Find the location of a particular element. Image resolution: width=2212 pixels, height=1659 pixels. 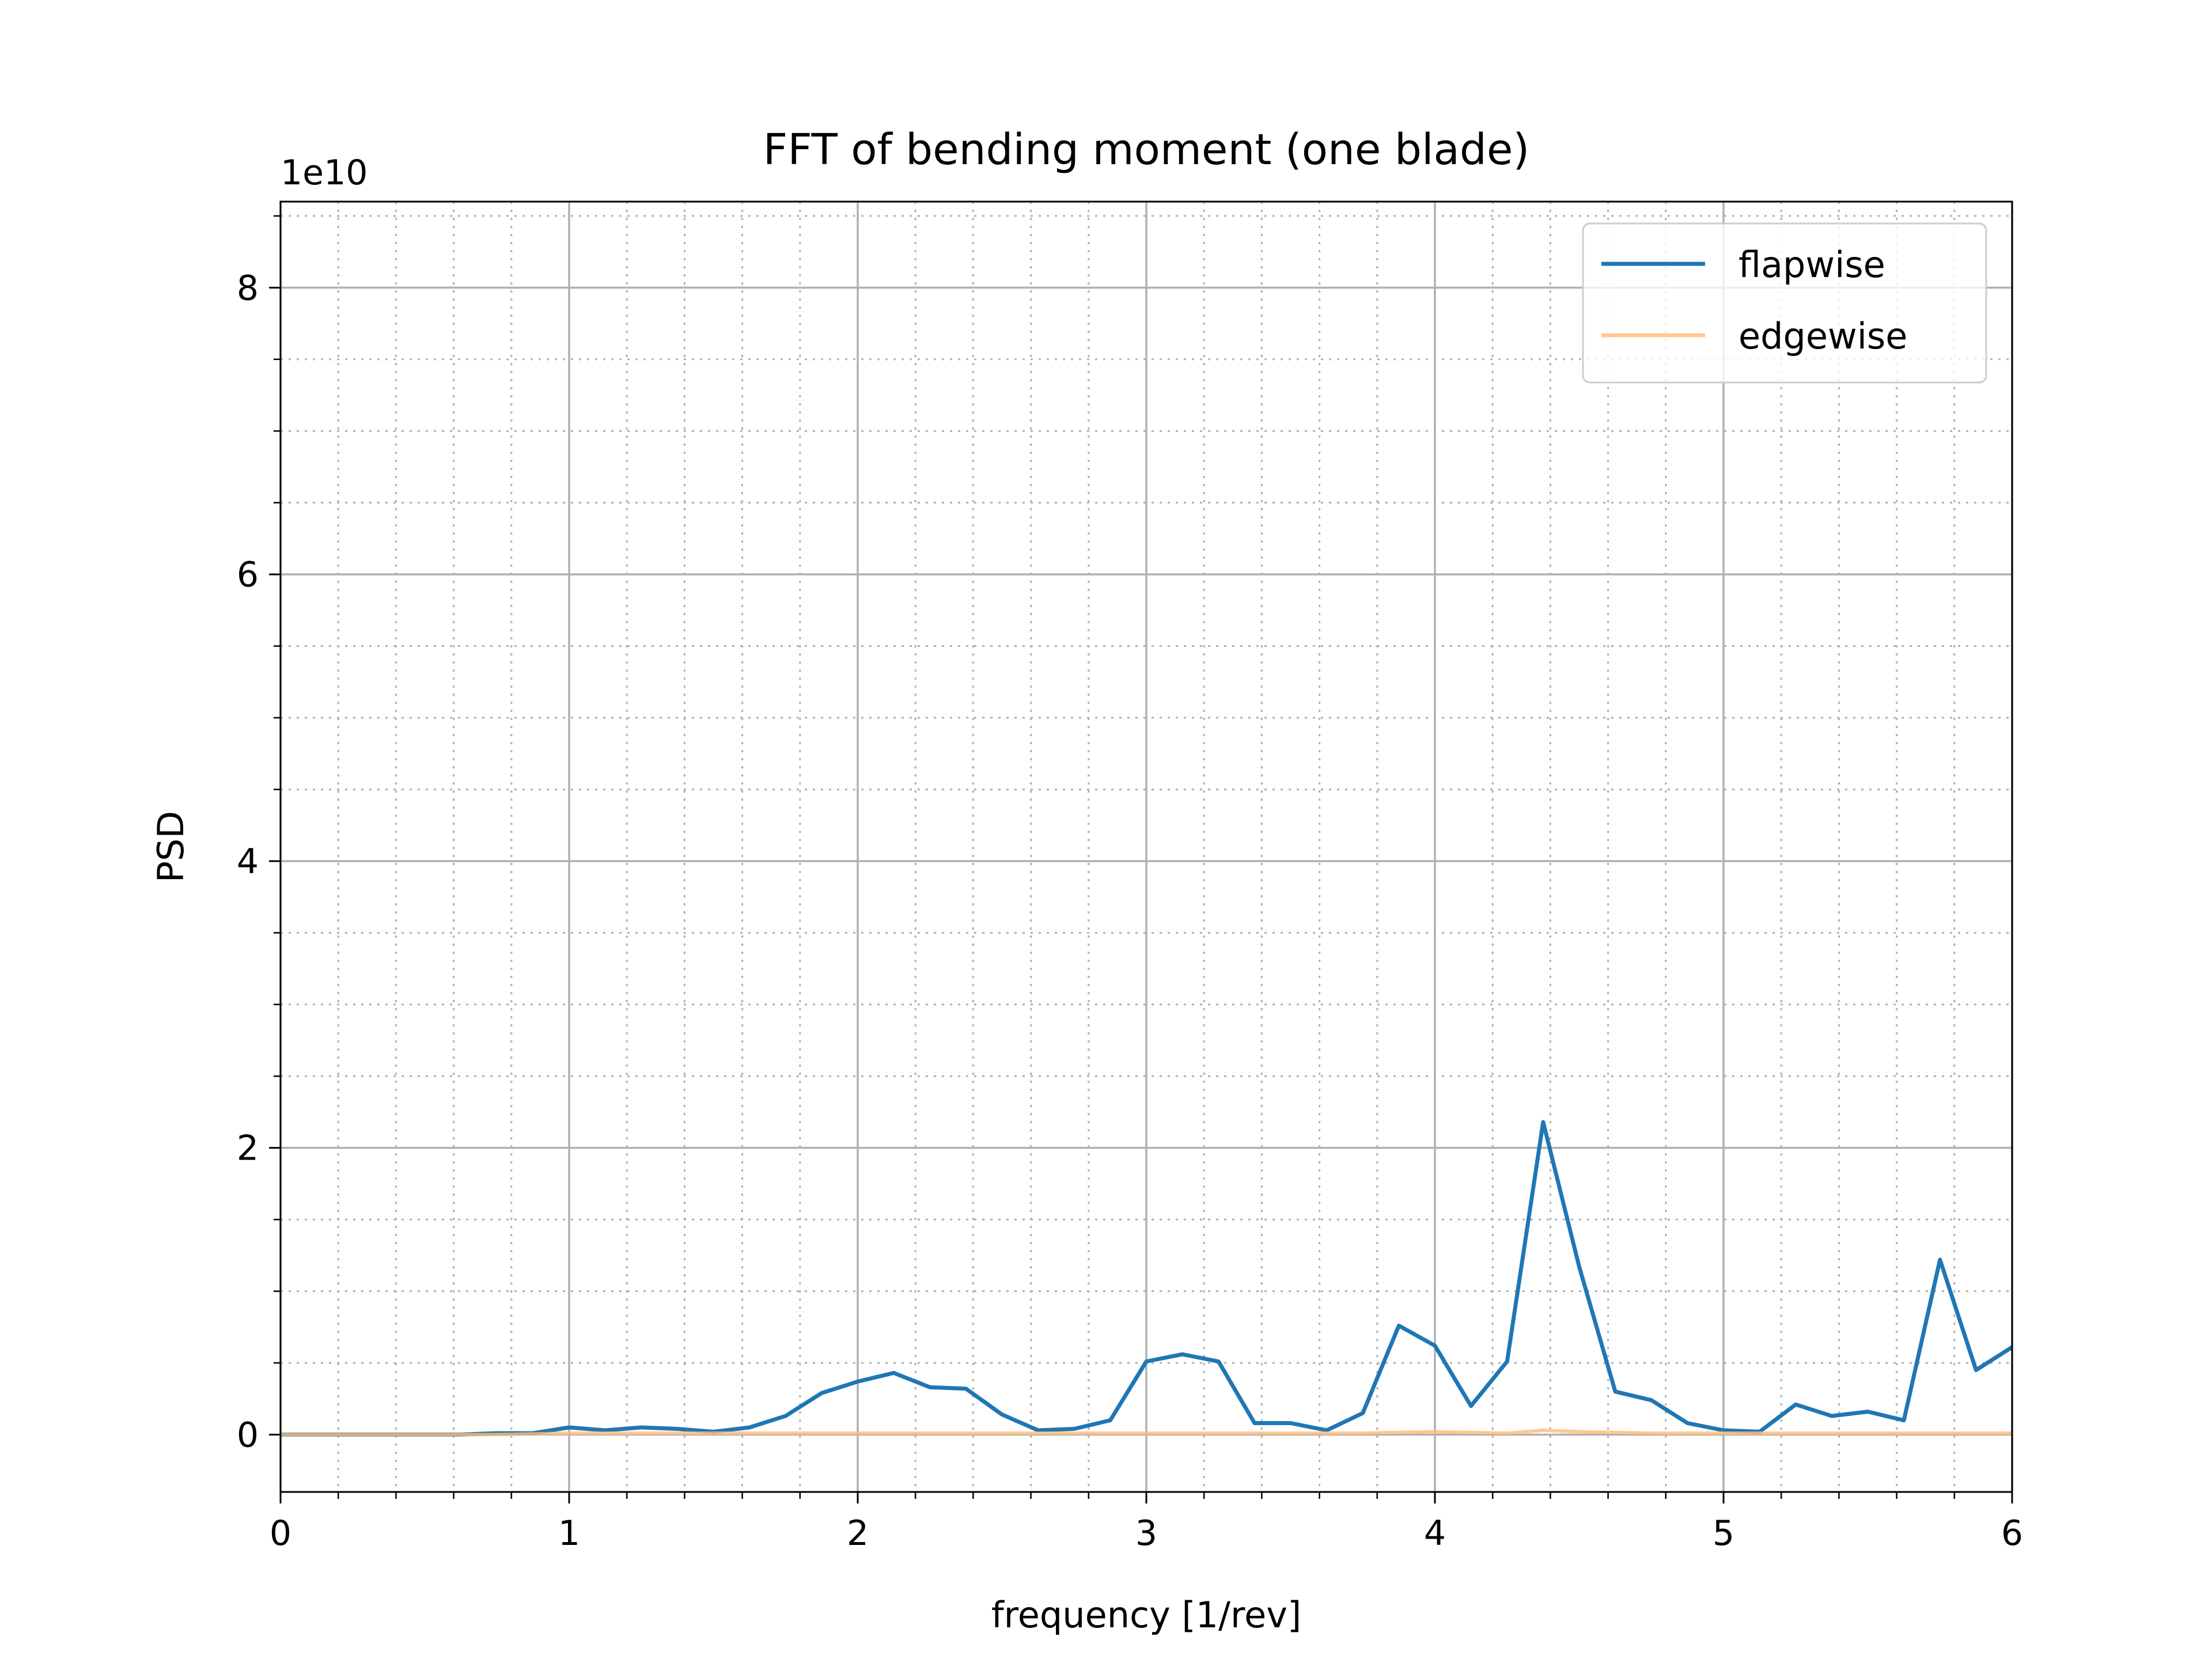

series-line-flapwise is located at coordinates (1146, 1278).